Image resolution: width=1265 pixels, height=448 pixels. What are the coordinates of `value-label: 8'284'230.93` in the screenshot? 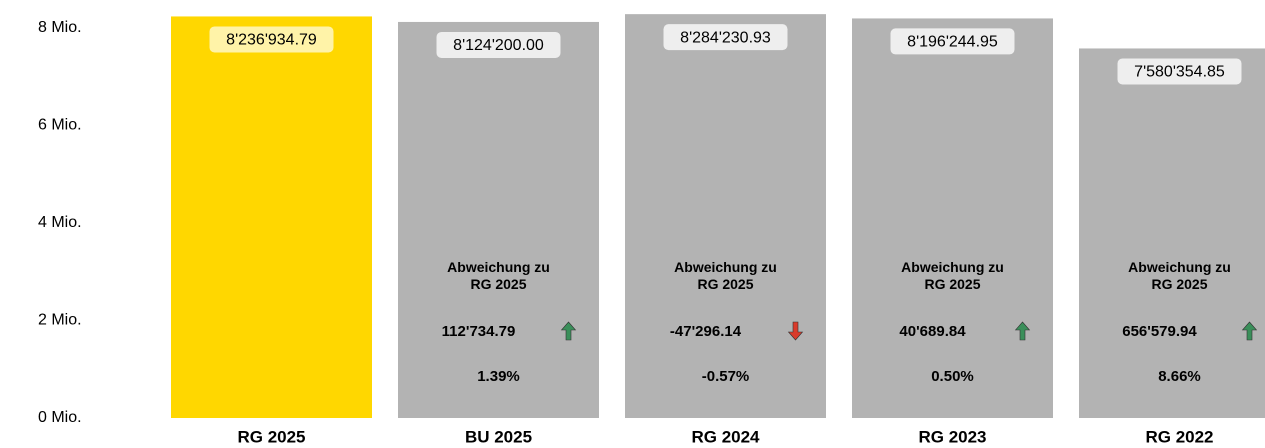 It's located at (725, 37).